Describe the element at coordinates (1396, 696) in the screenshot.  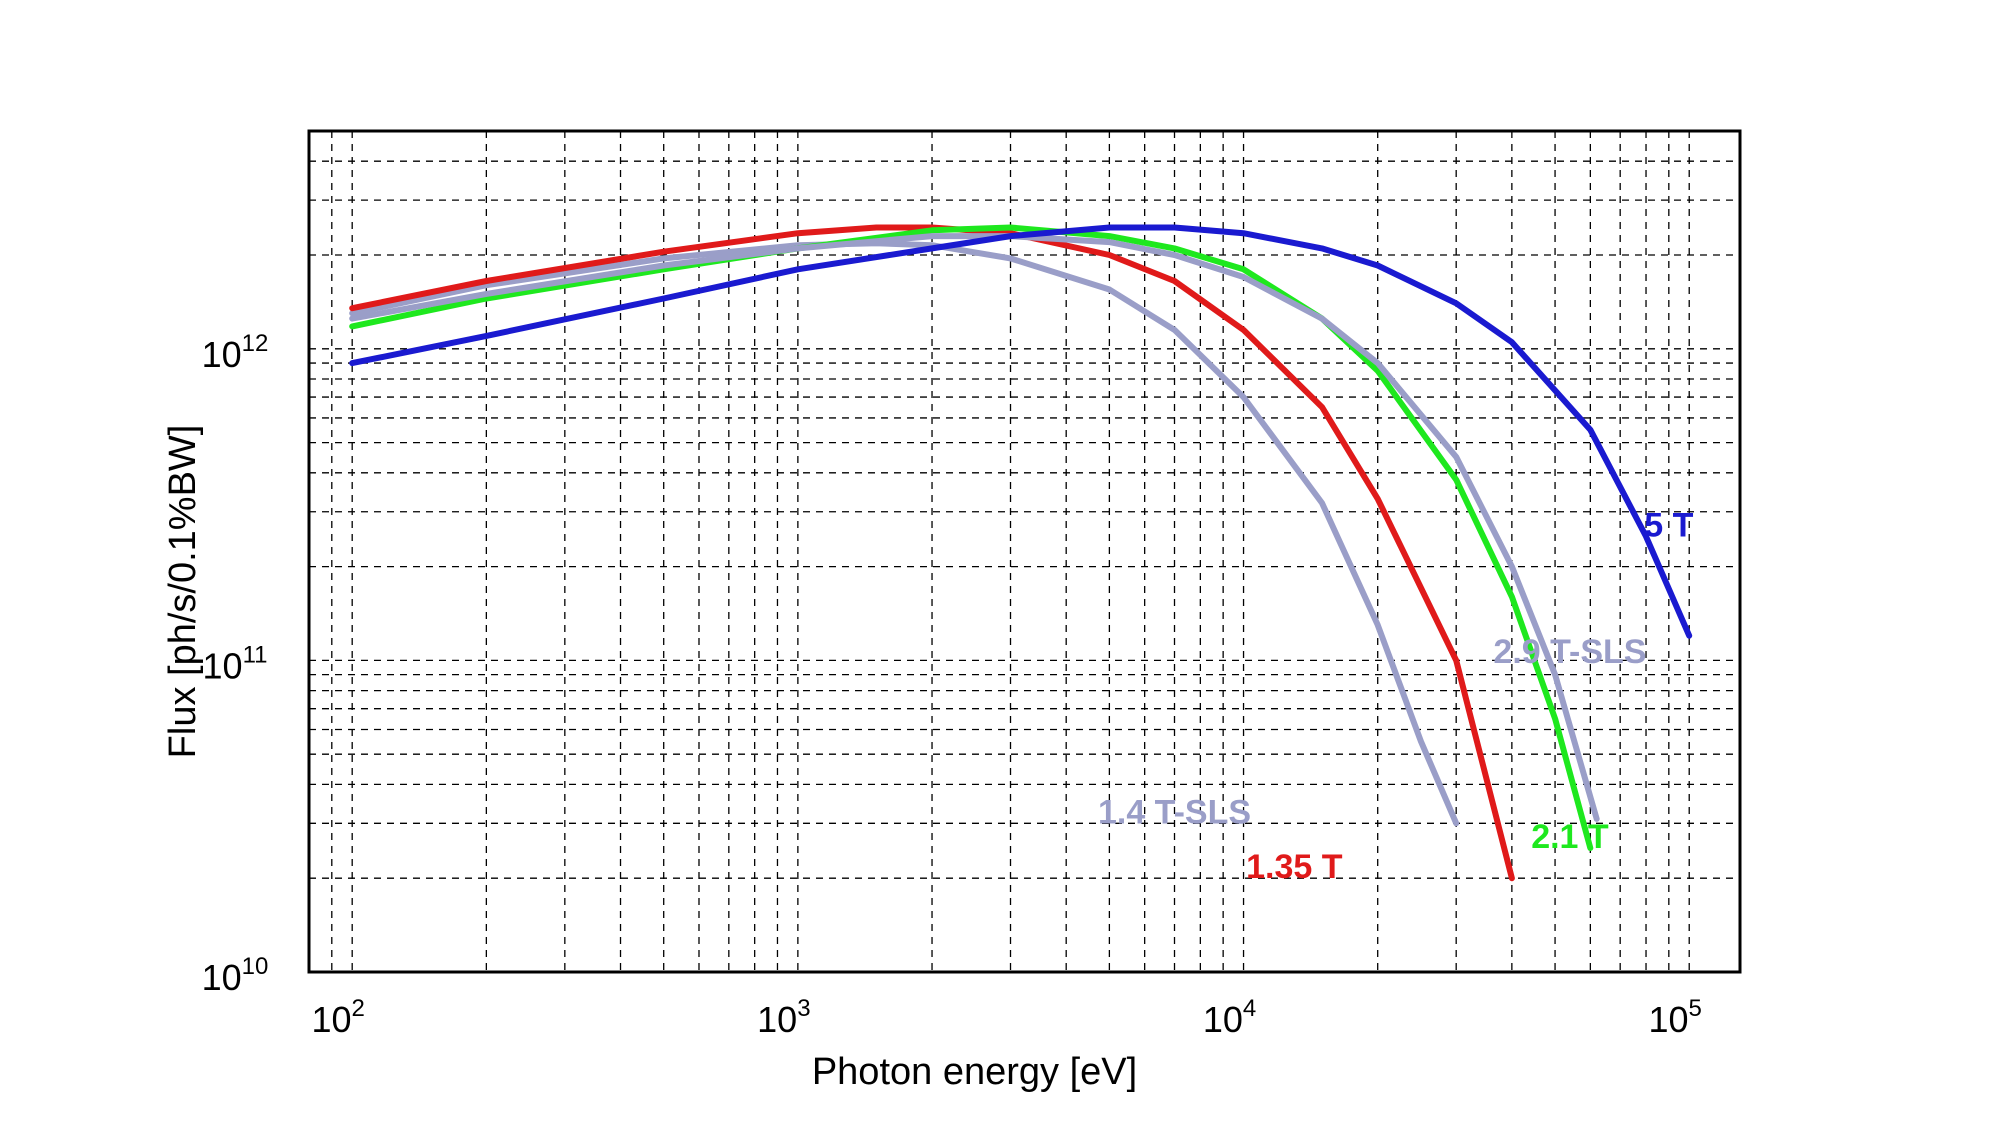
I see `series-labels: 1.4 T-SLS 1.35 T 2.1 T 2.9 T-SLS 5 T` at that location.